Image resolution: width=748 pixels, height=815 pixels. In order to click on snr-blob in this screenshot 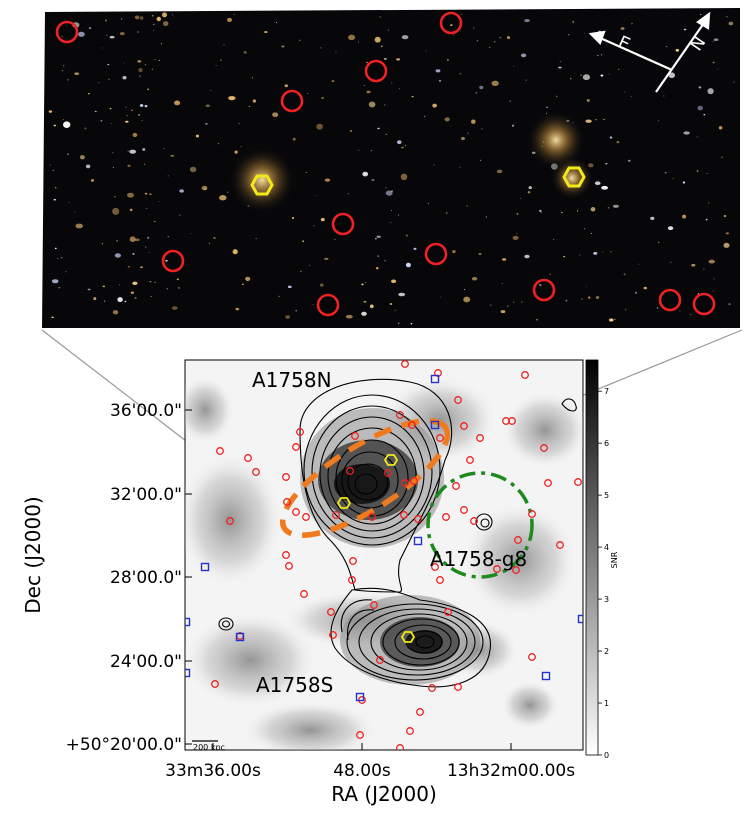, I will do `click(210, 410)`.